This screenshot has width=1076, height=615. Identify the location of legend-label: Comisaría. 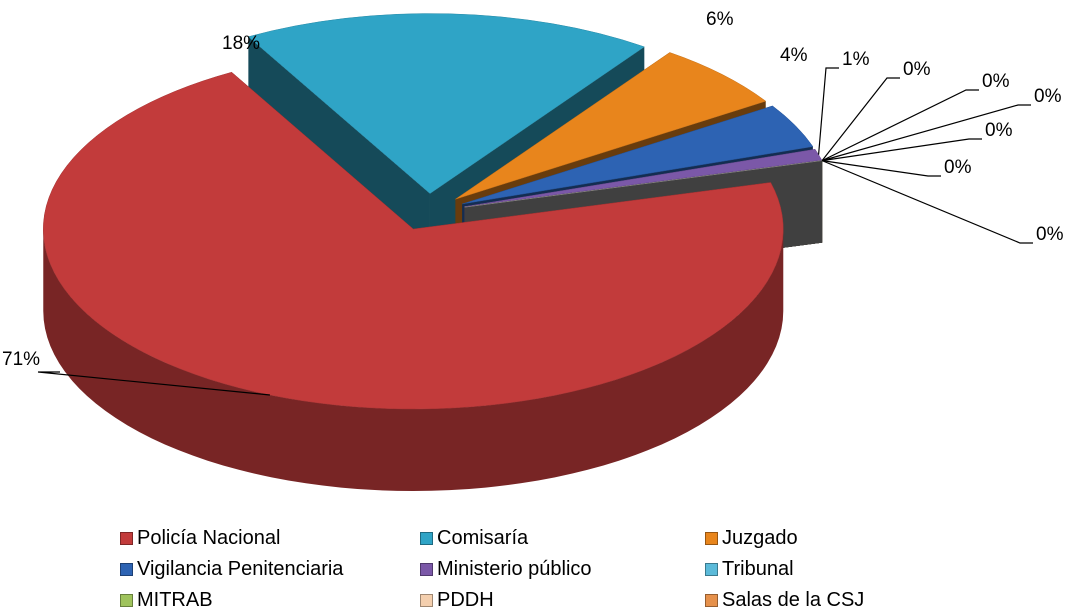
(483, 538).